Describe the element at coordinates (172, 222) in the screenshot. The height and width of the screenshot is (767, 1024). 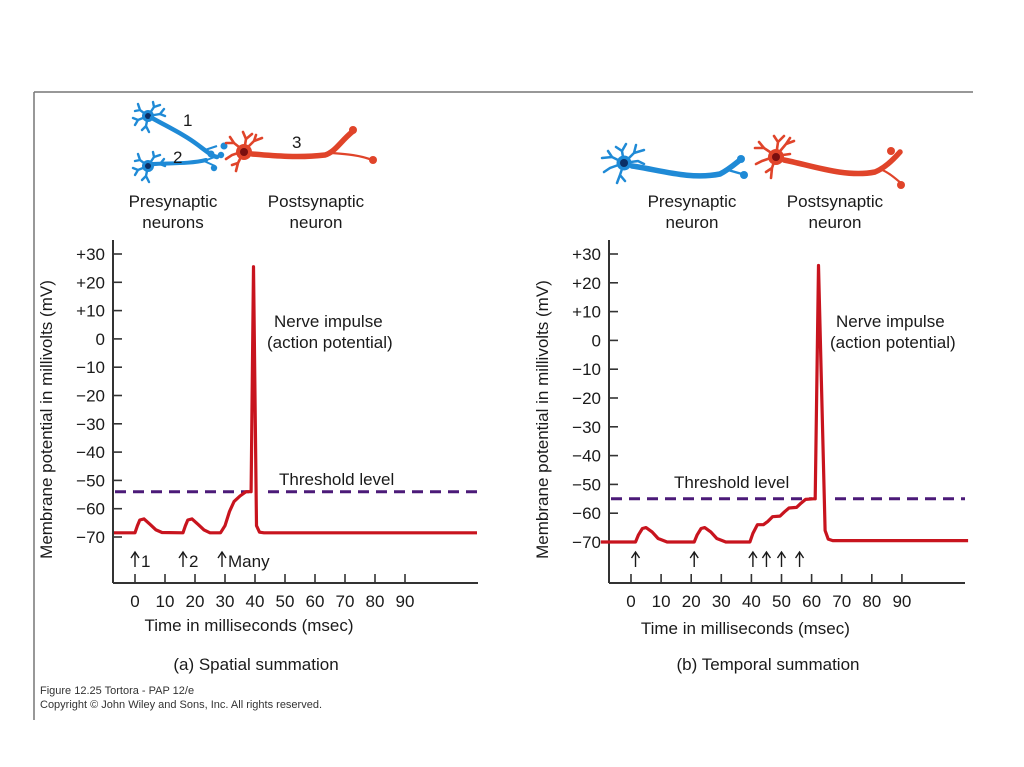
I see `presynaptic-label-line2: neurons` at that location.